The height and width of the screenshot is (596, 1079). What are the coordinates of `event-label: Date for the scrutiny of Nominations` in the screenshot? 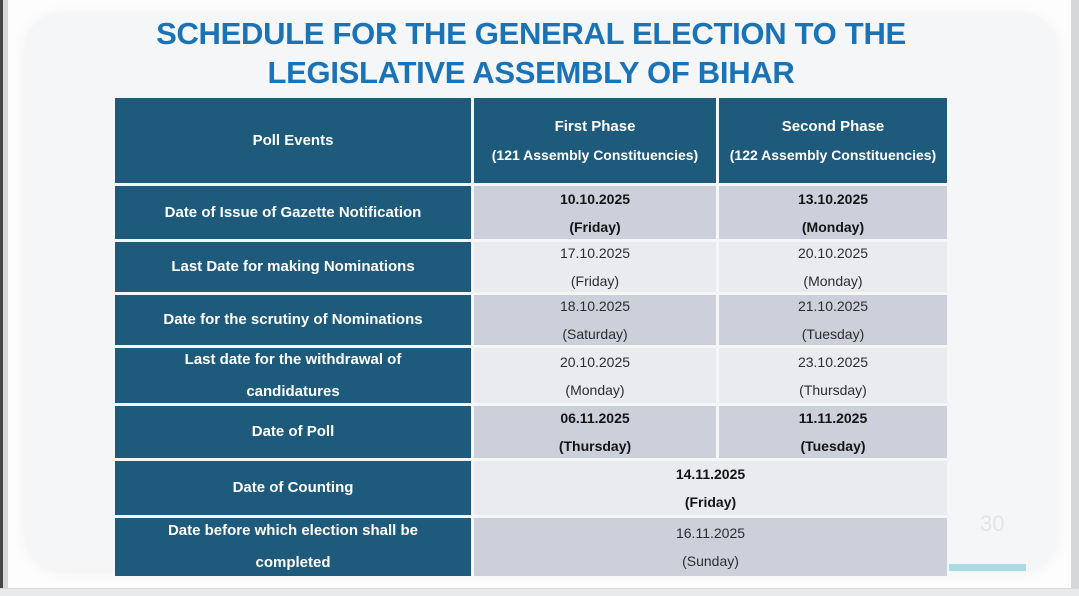 It's located at (293, 319).